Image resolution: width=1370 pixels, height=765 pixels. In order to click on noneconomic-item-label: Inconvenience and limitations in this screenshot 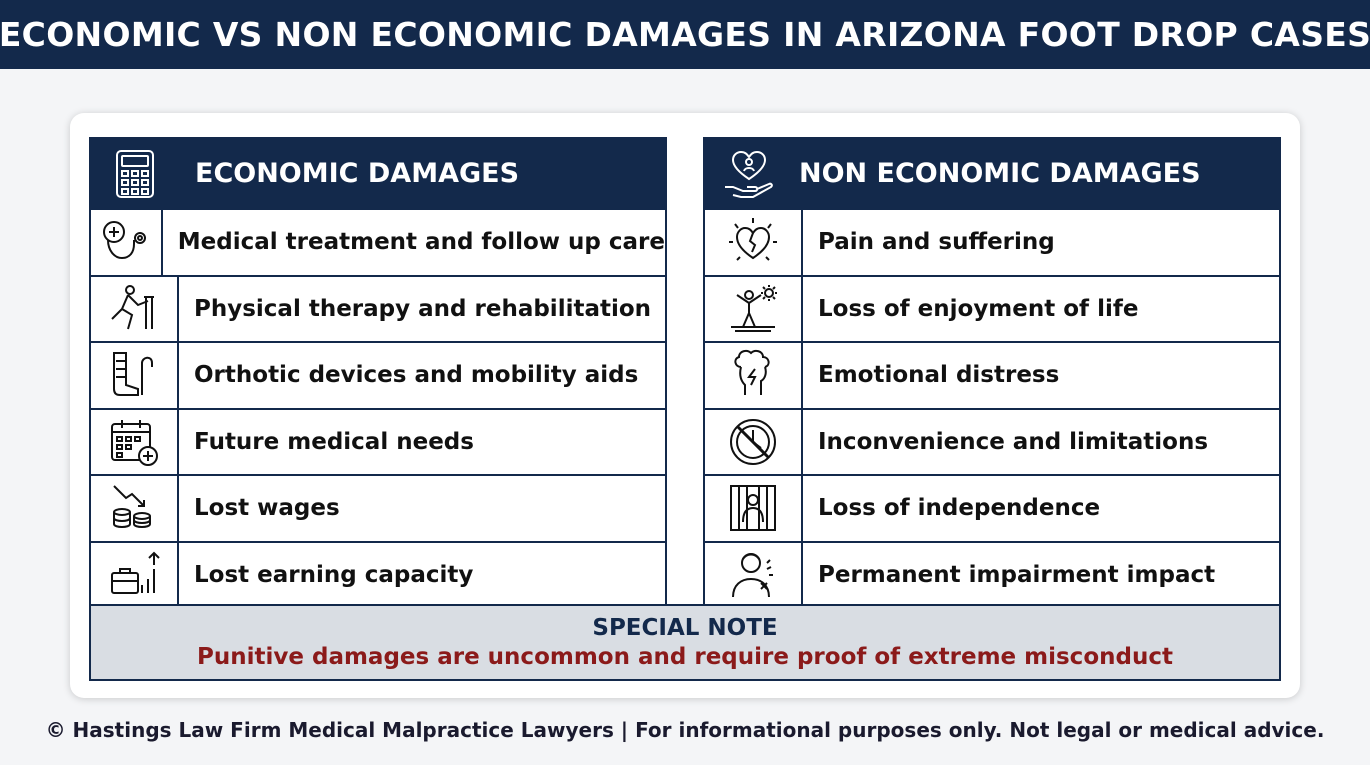, I will do `click(1013, 441)`.